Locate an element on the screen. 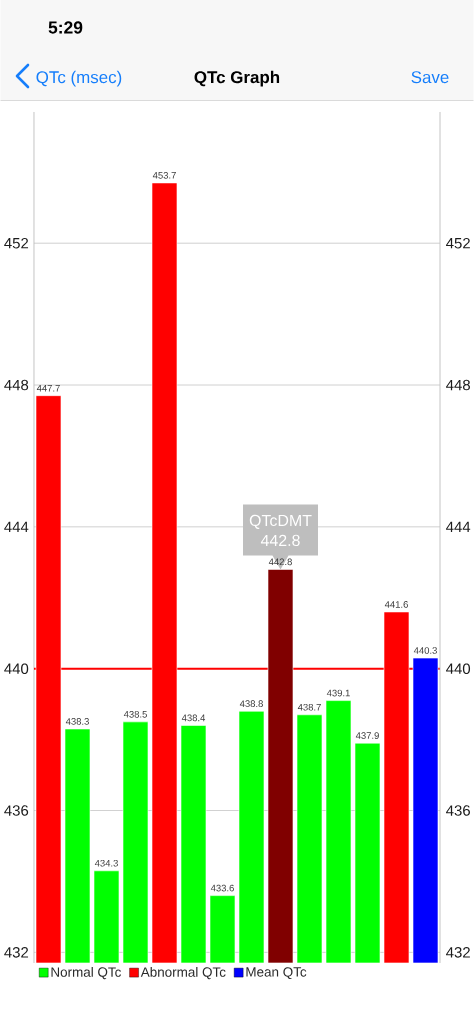 This screenshot has height=1024, width=474. y-tick-label: 432 is located at coordinates (16, 952).